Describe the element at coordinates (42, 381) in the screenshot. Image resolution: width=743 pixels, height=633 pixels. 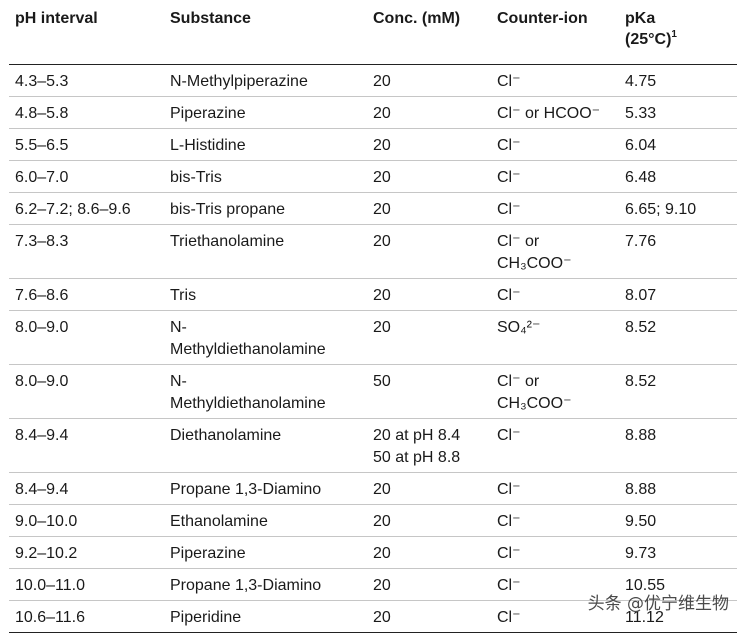
I see `cell-ph-interval-text: 8.0–9.0` at that location.